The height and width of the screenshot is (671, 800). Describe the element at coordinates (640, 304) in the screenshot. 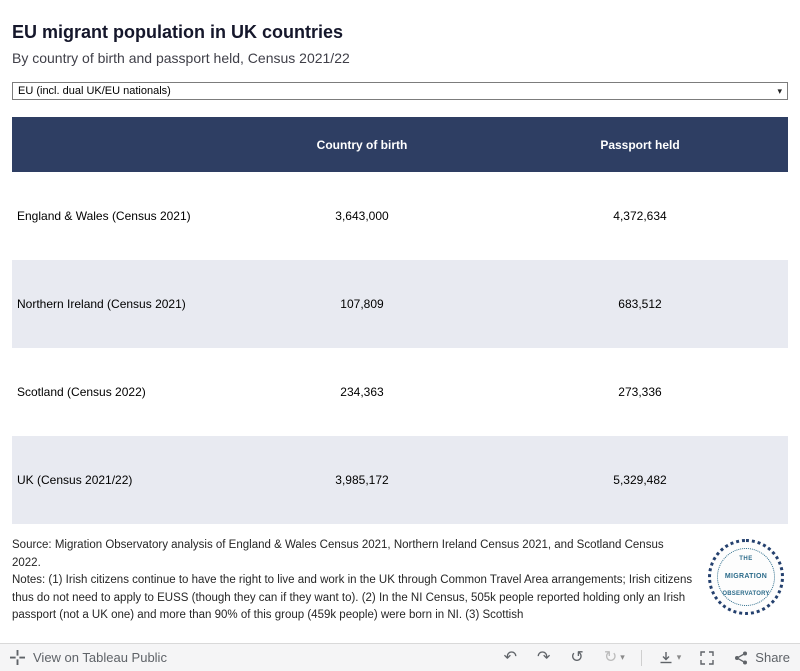

I see `row-passport-held-value: 683,512` at that location.